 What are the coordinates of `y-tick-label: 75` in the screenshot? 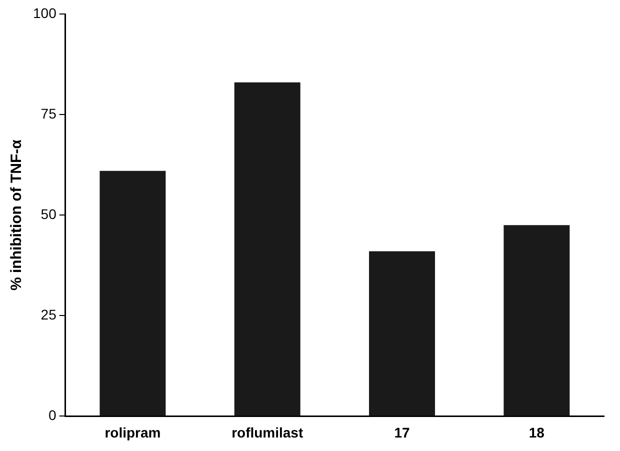 It's located at (48, 113).